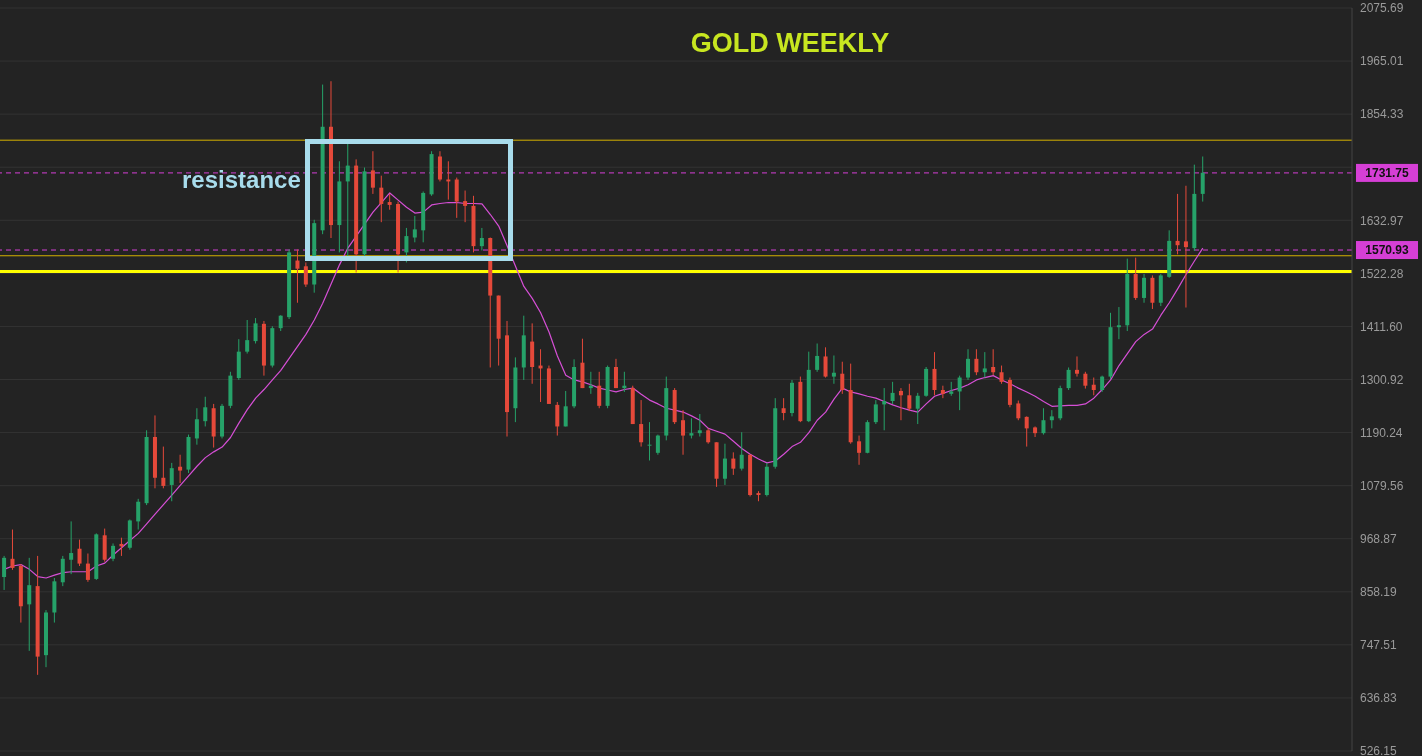  What do you see at coordinates (1382, 485) in the screenshot?
I see `y-tick-label: 1079.56` at bounding box center [1382, 485].